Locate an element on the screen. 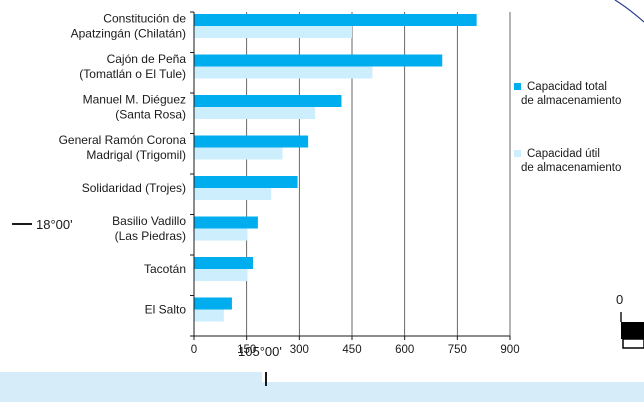  legend-swatch-total is located at coordinates (517, 86).